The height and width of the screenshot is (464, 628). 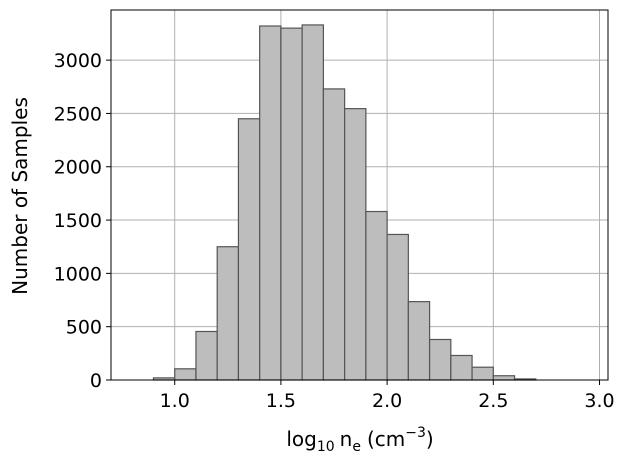 I want to click on y-tick-label-0: 0, so click(x=96, y=381).